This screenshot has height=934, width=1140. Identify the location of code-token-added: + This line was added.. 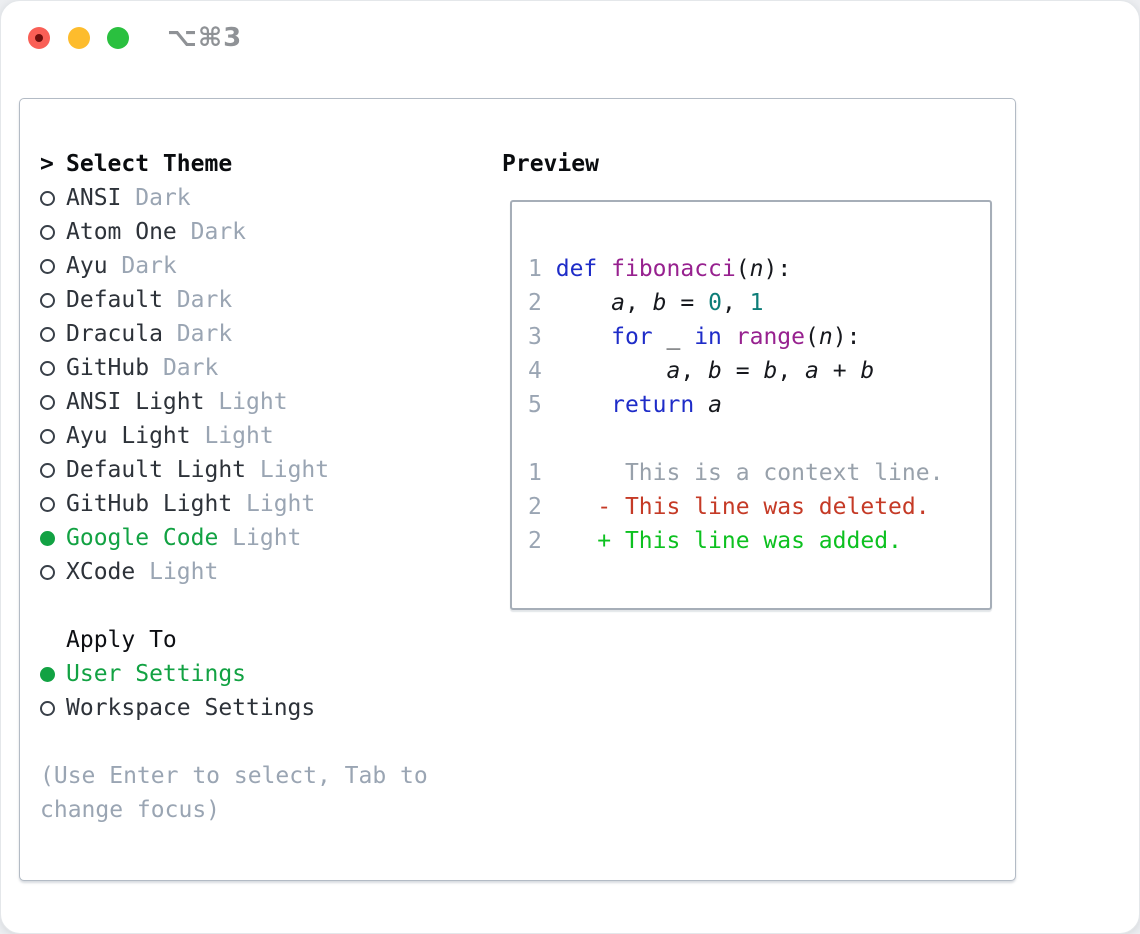
(749, 541).